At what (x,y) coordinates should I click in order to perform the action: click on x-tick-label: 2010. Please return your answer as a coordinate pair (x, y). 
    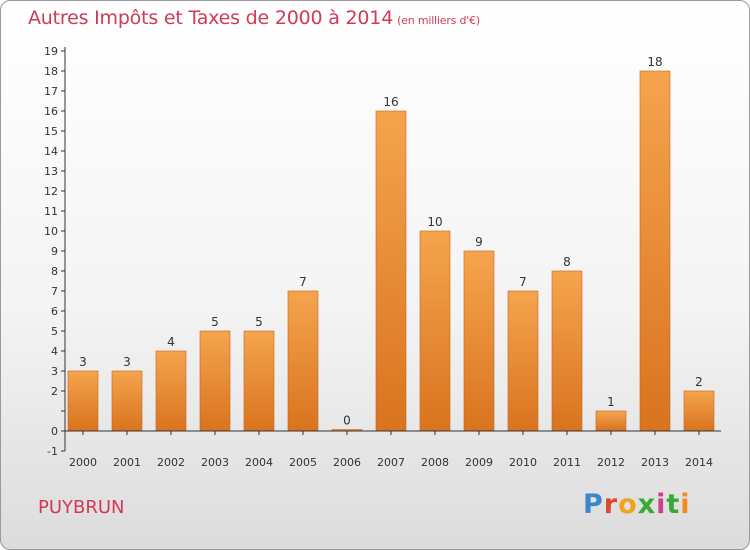
    Looking at the image, I should click on (523, 462).